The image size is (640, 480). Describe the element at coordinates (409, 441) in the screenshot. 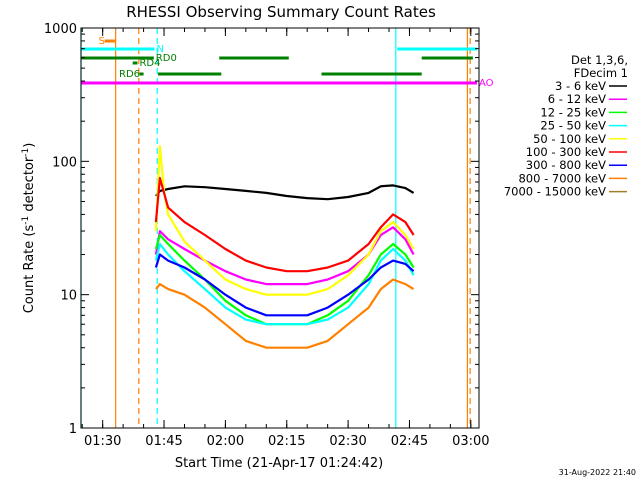

I see `x-tick-label: 02:45` at that location.